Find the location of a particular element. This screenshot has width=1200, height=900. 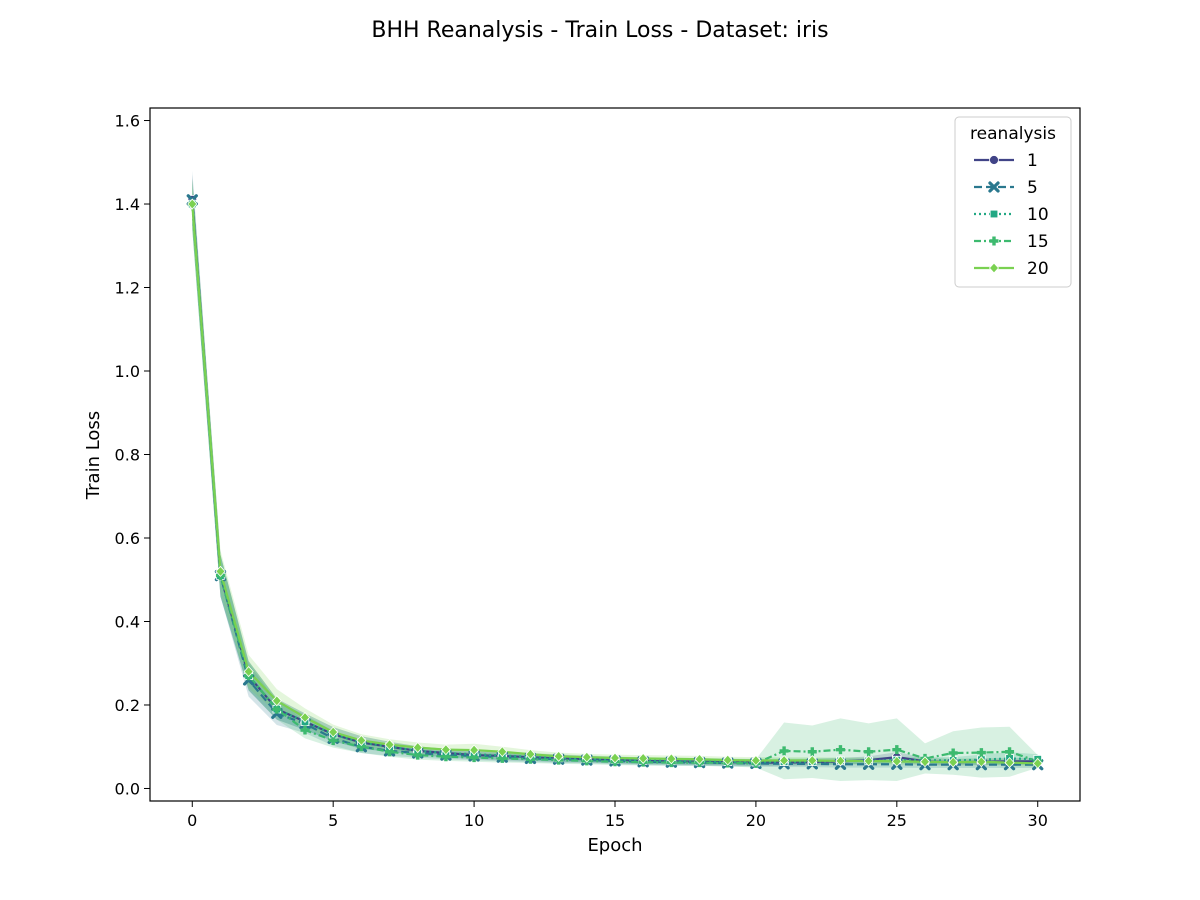

legend-title: reanalysis is located at coordinates (1013, 134).